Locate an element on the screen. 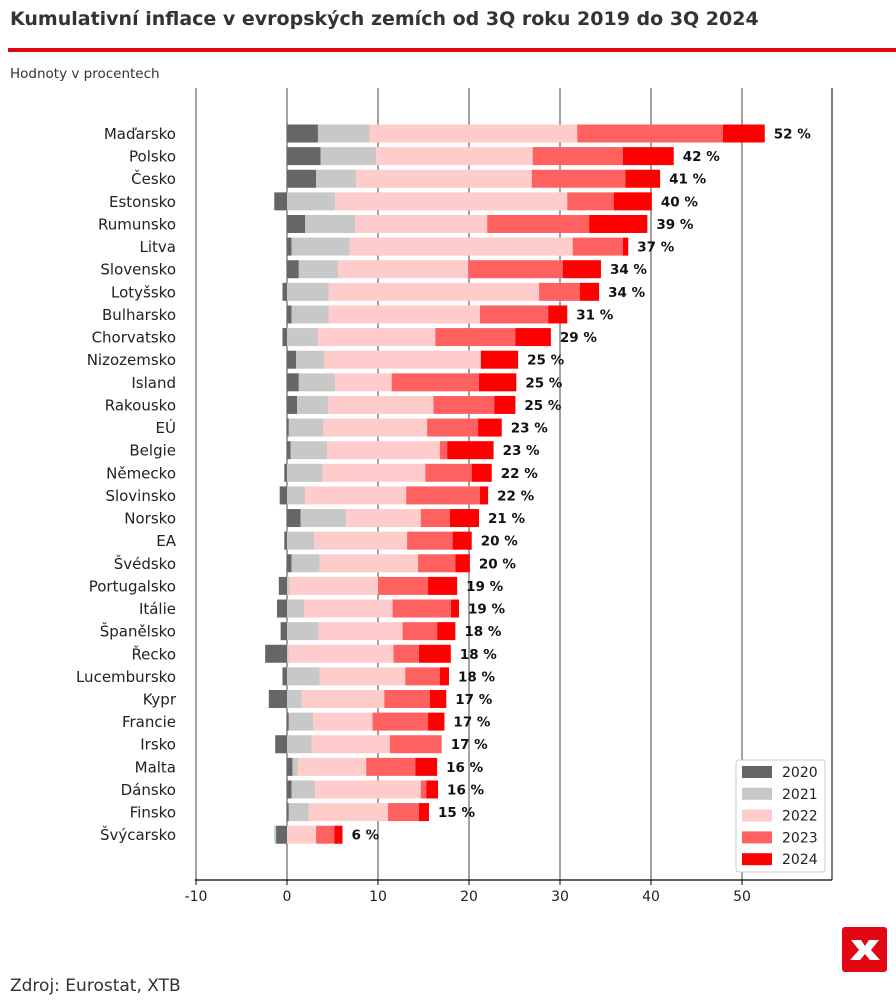 The height and width of the screenshot is (1008, 896). category-label: Nizozemsko is located at coordinates (131, 360).